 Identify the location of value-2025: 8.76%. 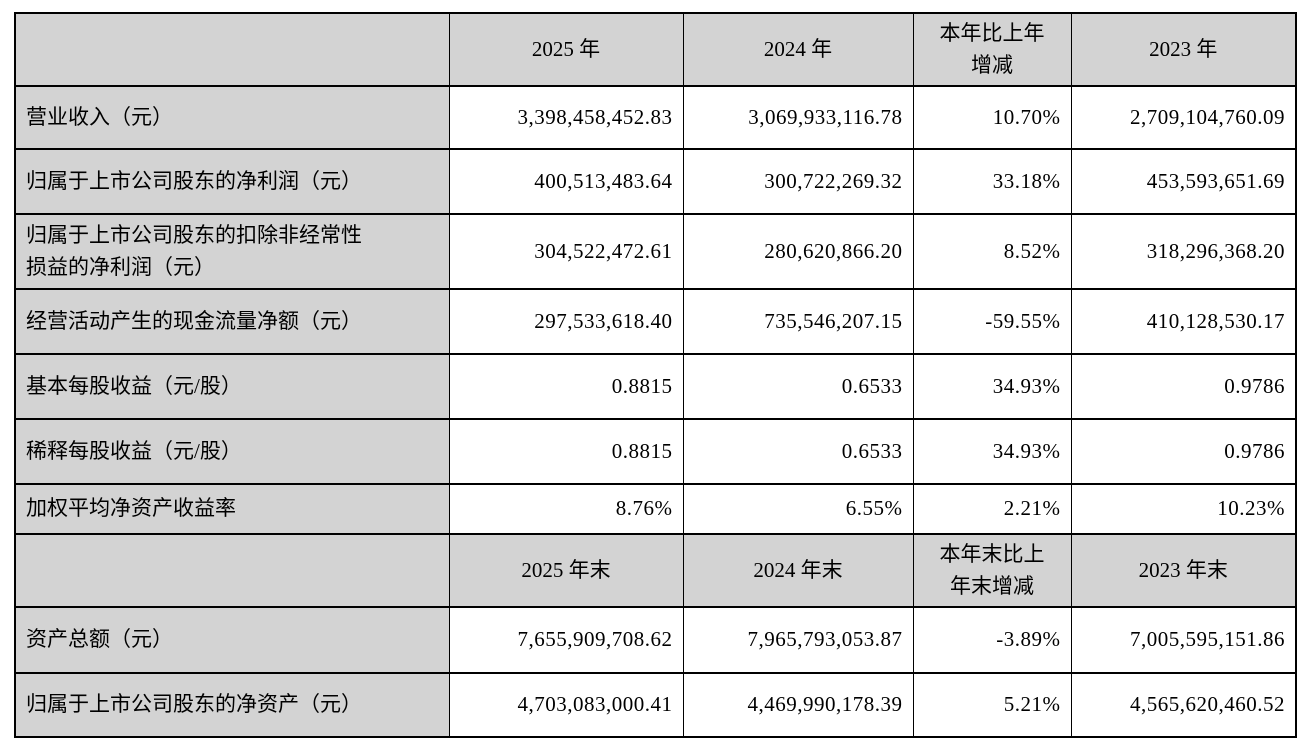
(566, 509).